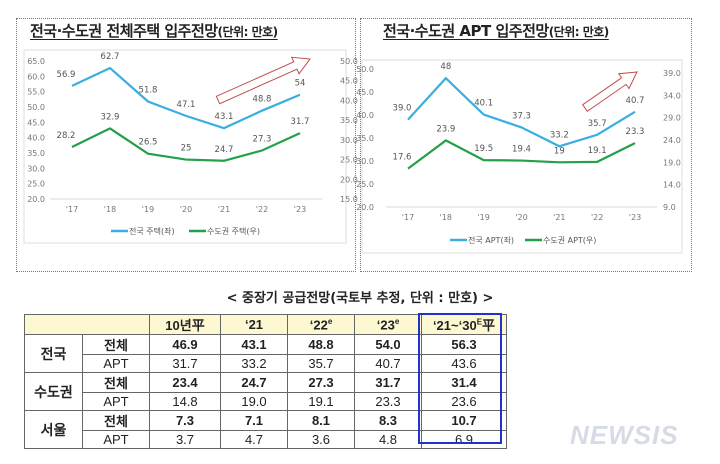 Image resolution: width=720 pixels, height=464 pixels. What do you see at coordinates (349, 61) in the screenshot?
I see `right-axis-tick: 50.0` at bounding box center [349, 61].